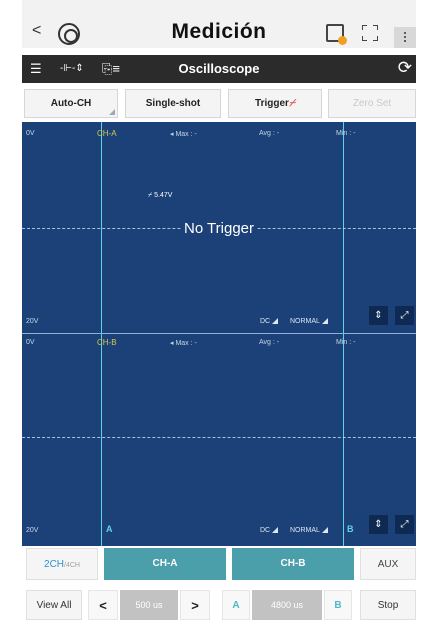  What do you see at coordinates (272, 103) in the screenshot?
I see `trigger-label: Trigger` at bounding box center [272, 103].